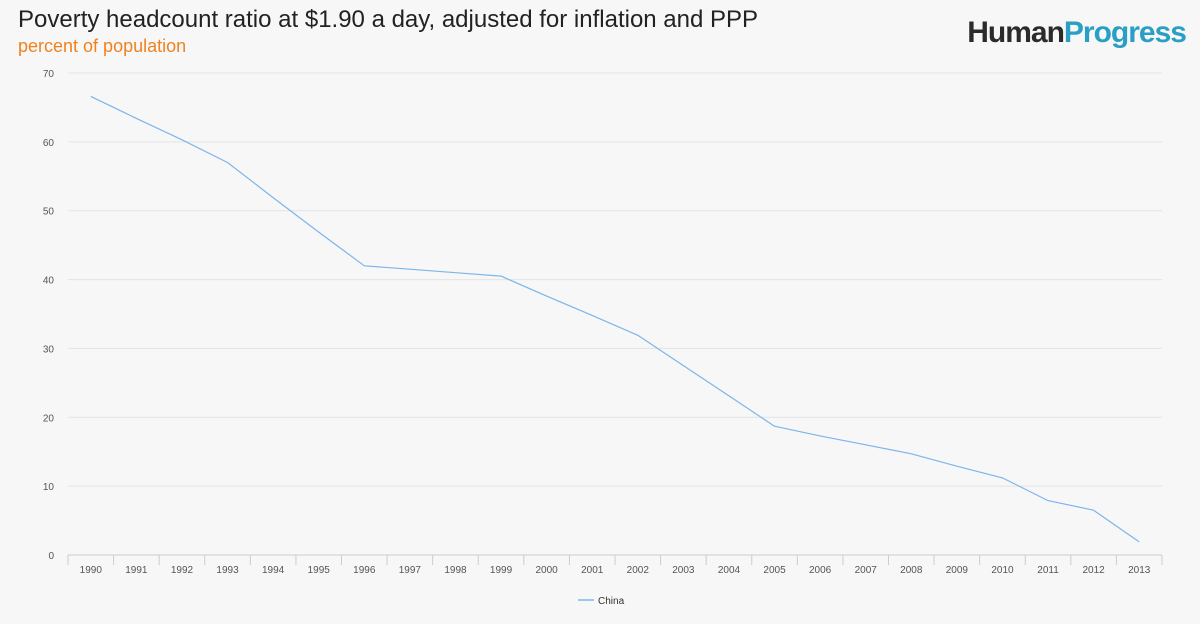 Image resolution: width=1200 pixels, height=624 pixels. Describe the element at coordinates (410, 570) in the screenshot. I see `x-tick-label: 1997` at that location.